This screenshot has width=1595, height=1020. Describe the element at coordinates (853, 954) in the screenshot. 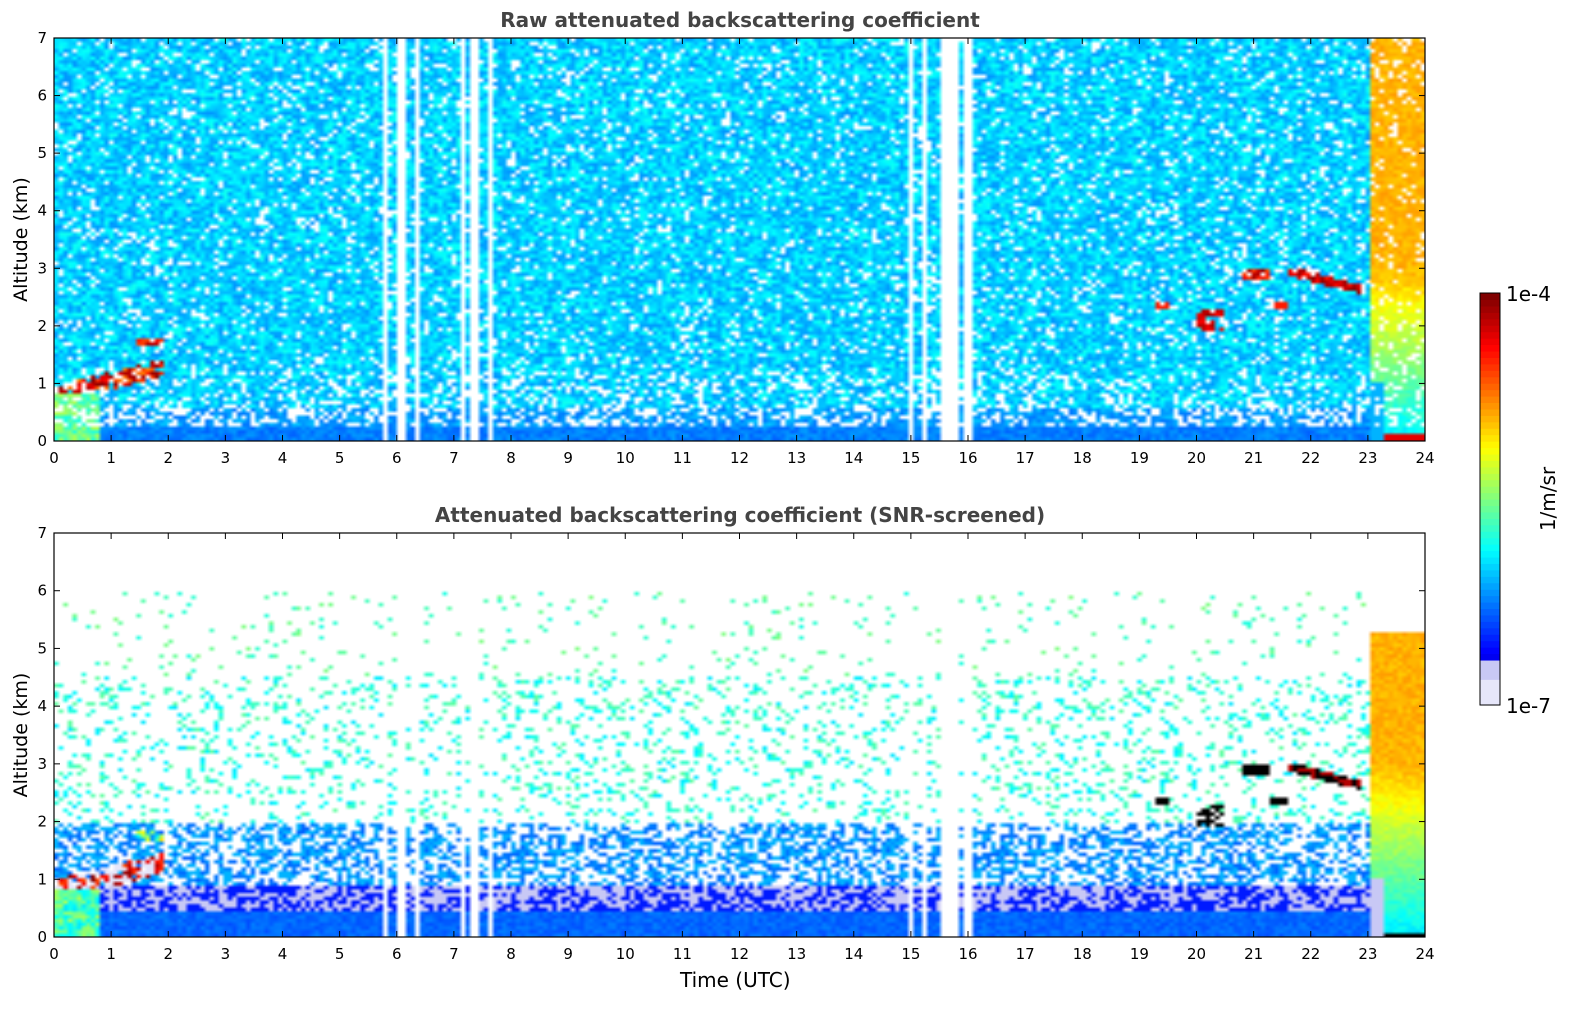

I see `x-tick-label: 14` at that location.